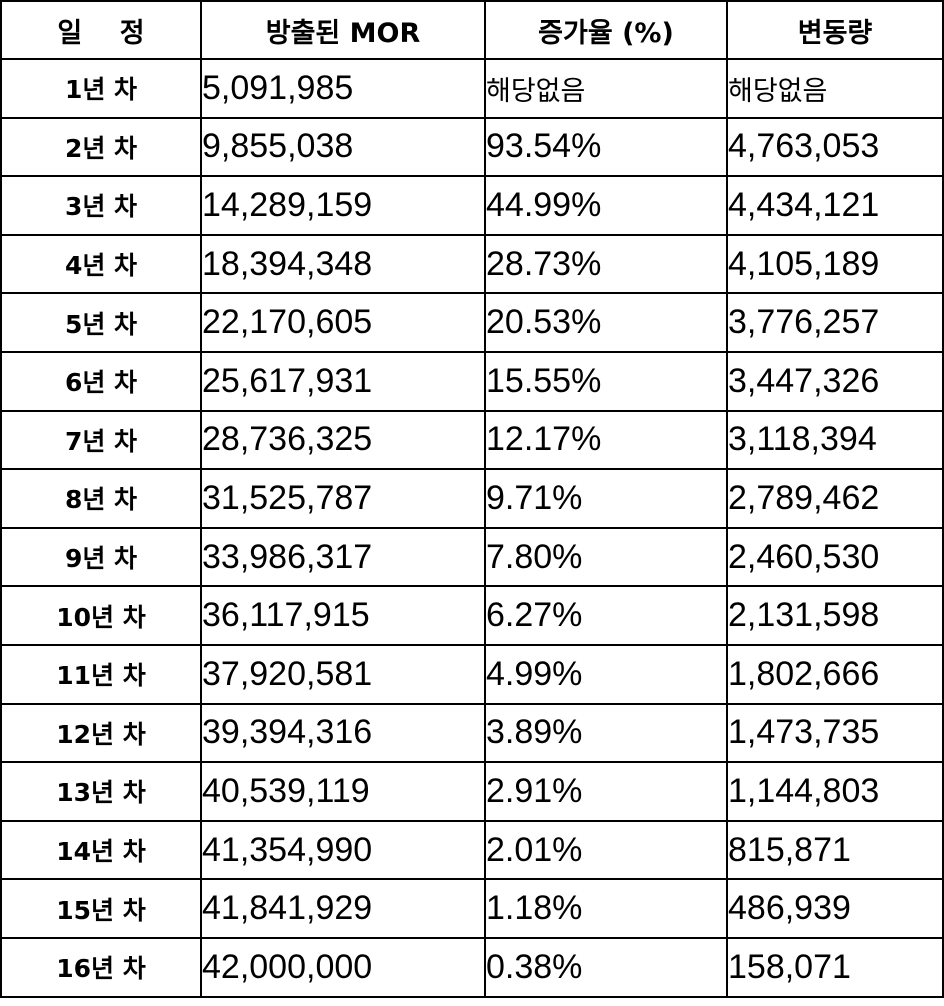  I want to click on table-row: 12년 차 39,394,316 3.89% 1,473,735, so click(472, 733).